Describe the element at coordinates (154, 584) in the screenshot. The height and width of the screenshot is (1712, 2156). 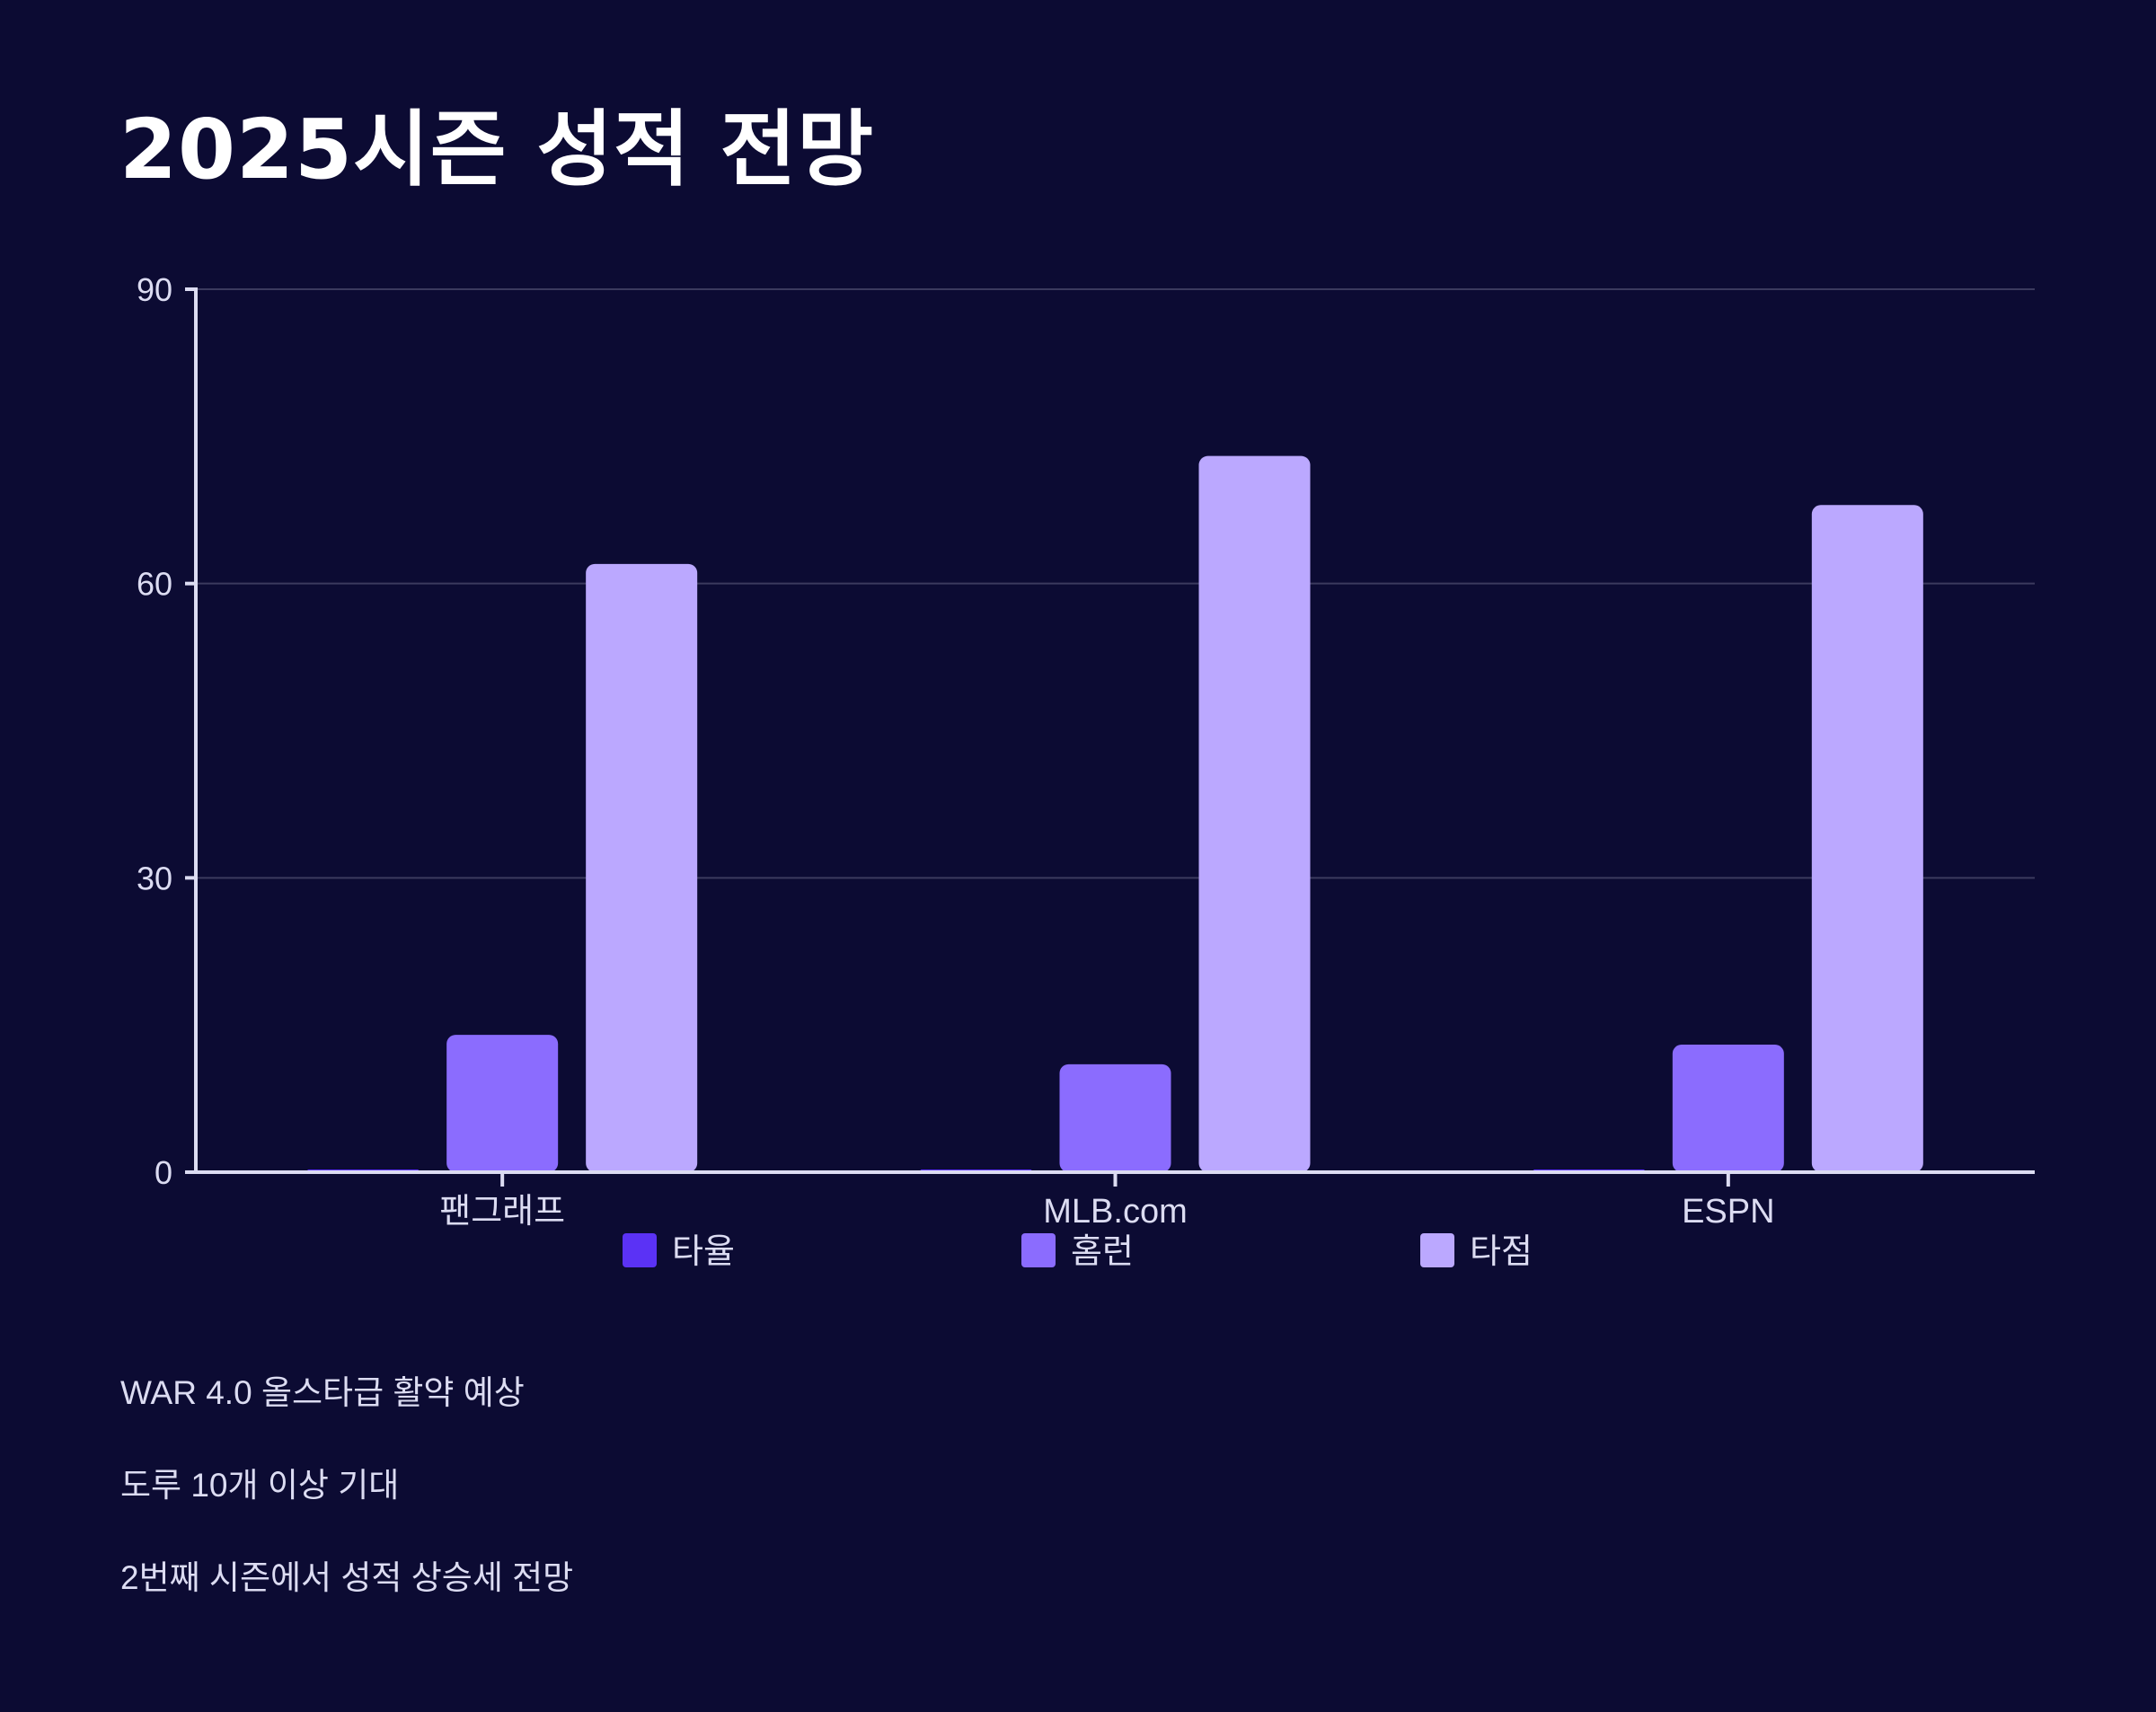
I see `y-tick-label: 60` at that location.